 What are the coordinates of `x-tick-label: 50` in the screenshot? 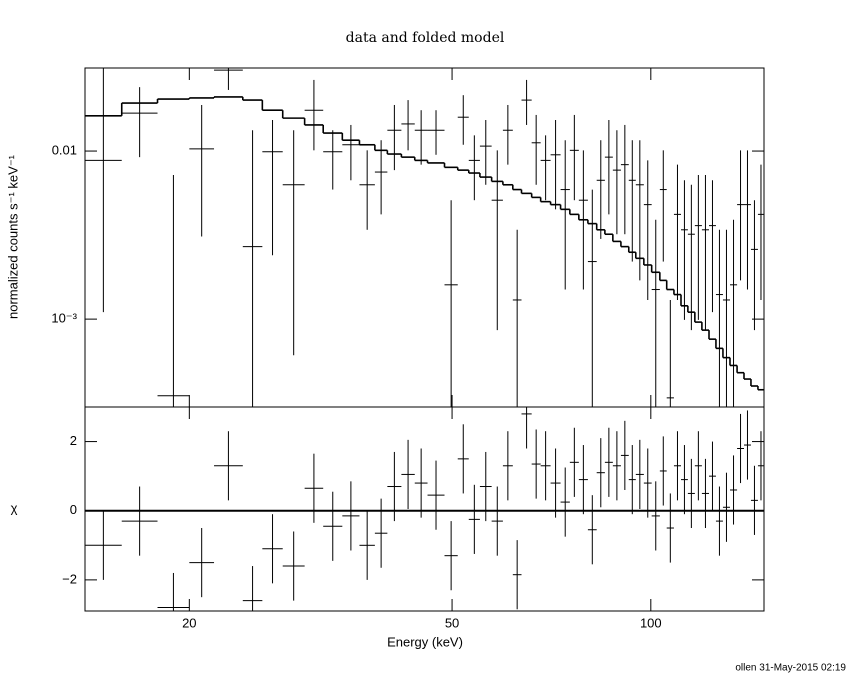 It's located at (452, 622).